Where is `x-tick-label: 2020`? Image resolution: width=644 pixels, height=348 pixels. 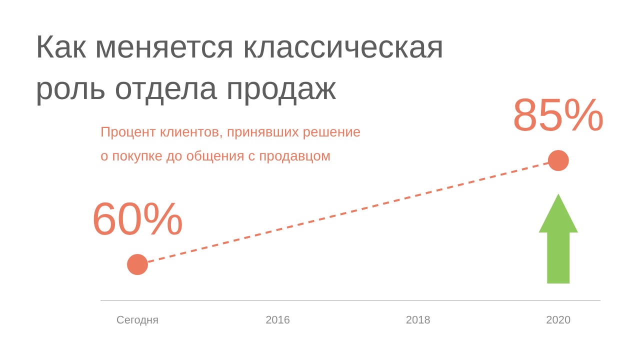
x-tick-label: 2020 is located at coordinates (558, 320).